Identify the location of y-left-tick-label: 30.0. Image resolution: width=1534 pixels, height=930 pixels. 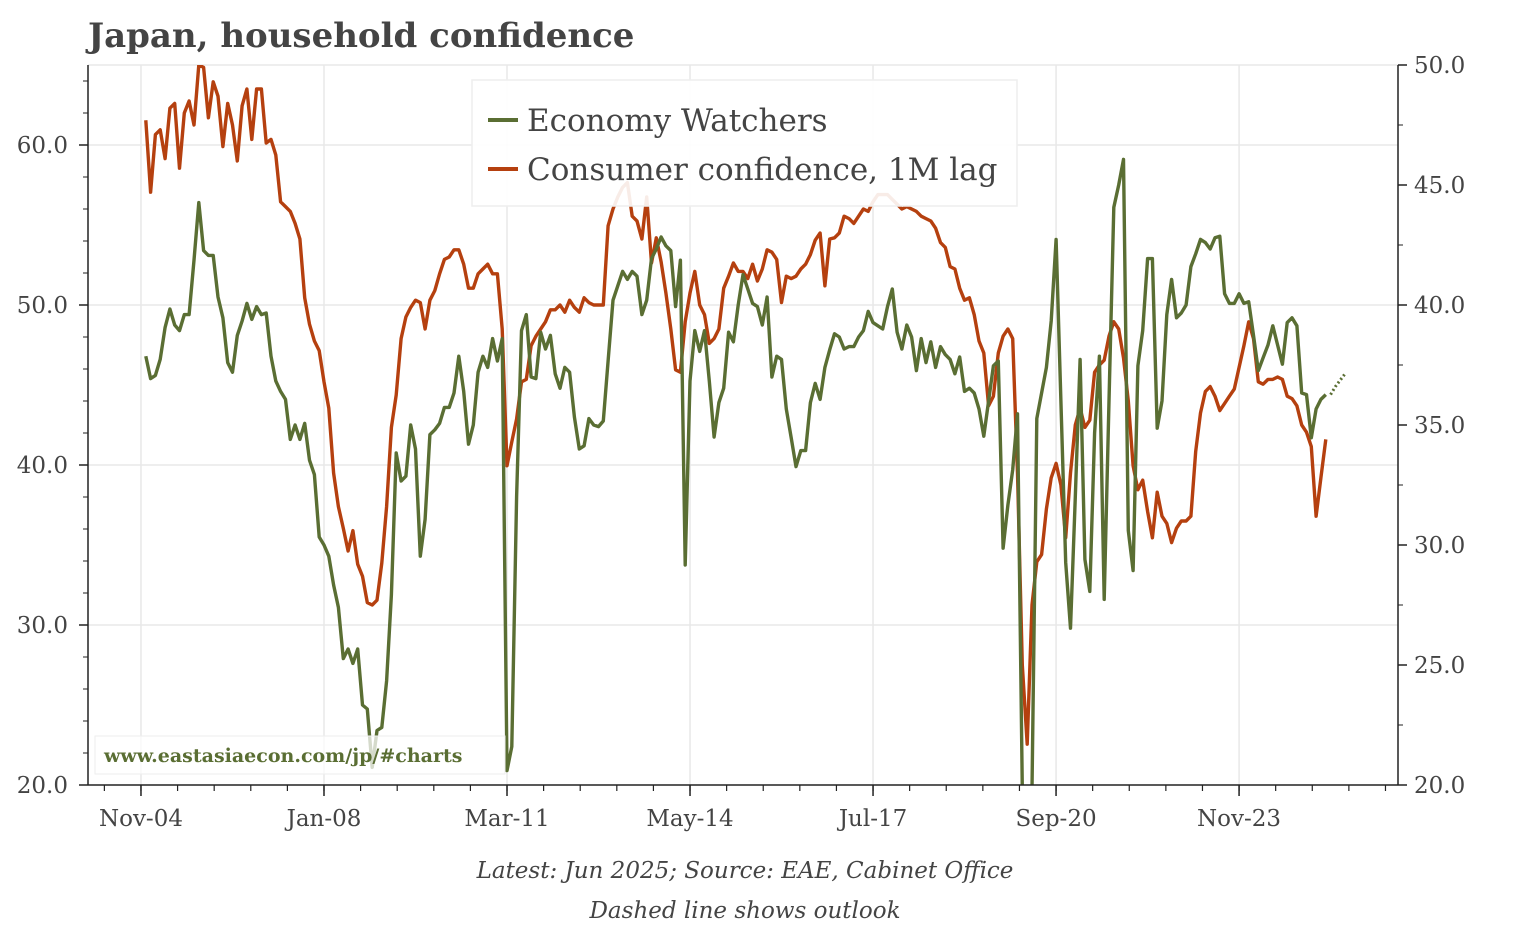
(42, 626).